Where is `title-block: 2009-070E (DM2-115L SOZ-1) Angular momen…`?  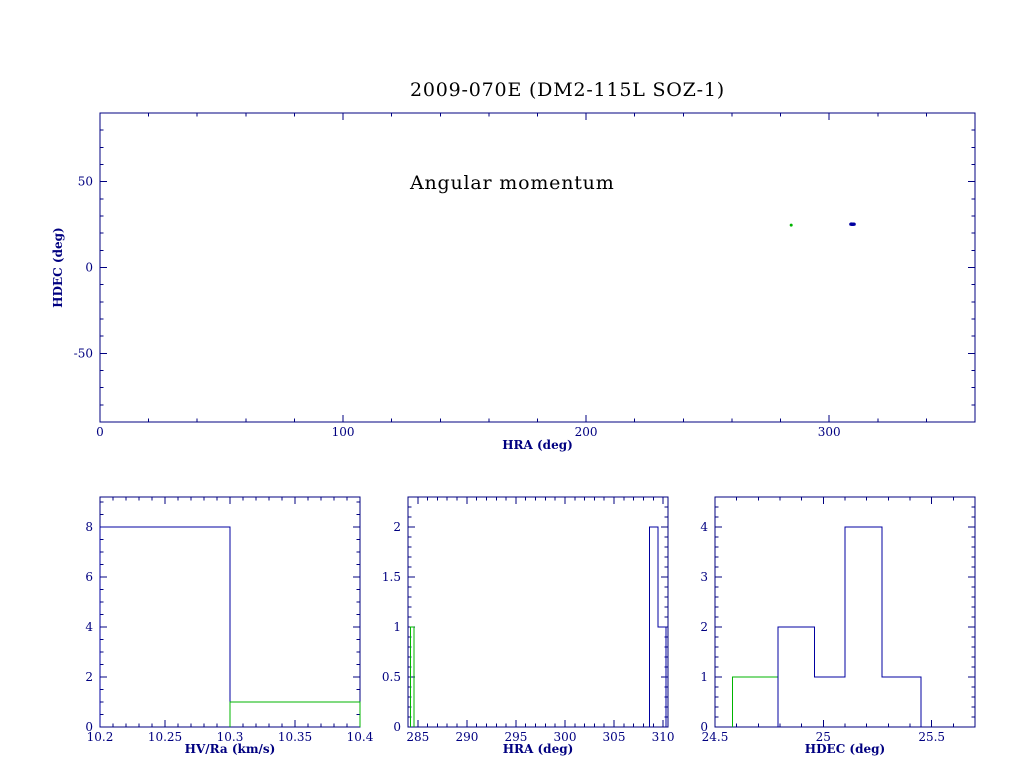 title-block: 2009-070E (DM2-115L SOZ-1) Angular momen… is located at coordinates (567, 137).